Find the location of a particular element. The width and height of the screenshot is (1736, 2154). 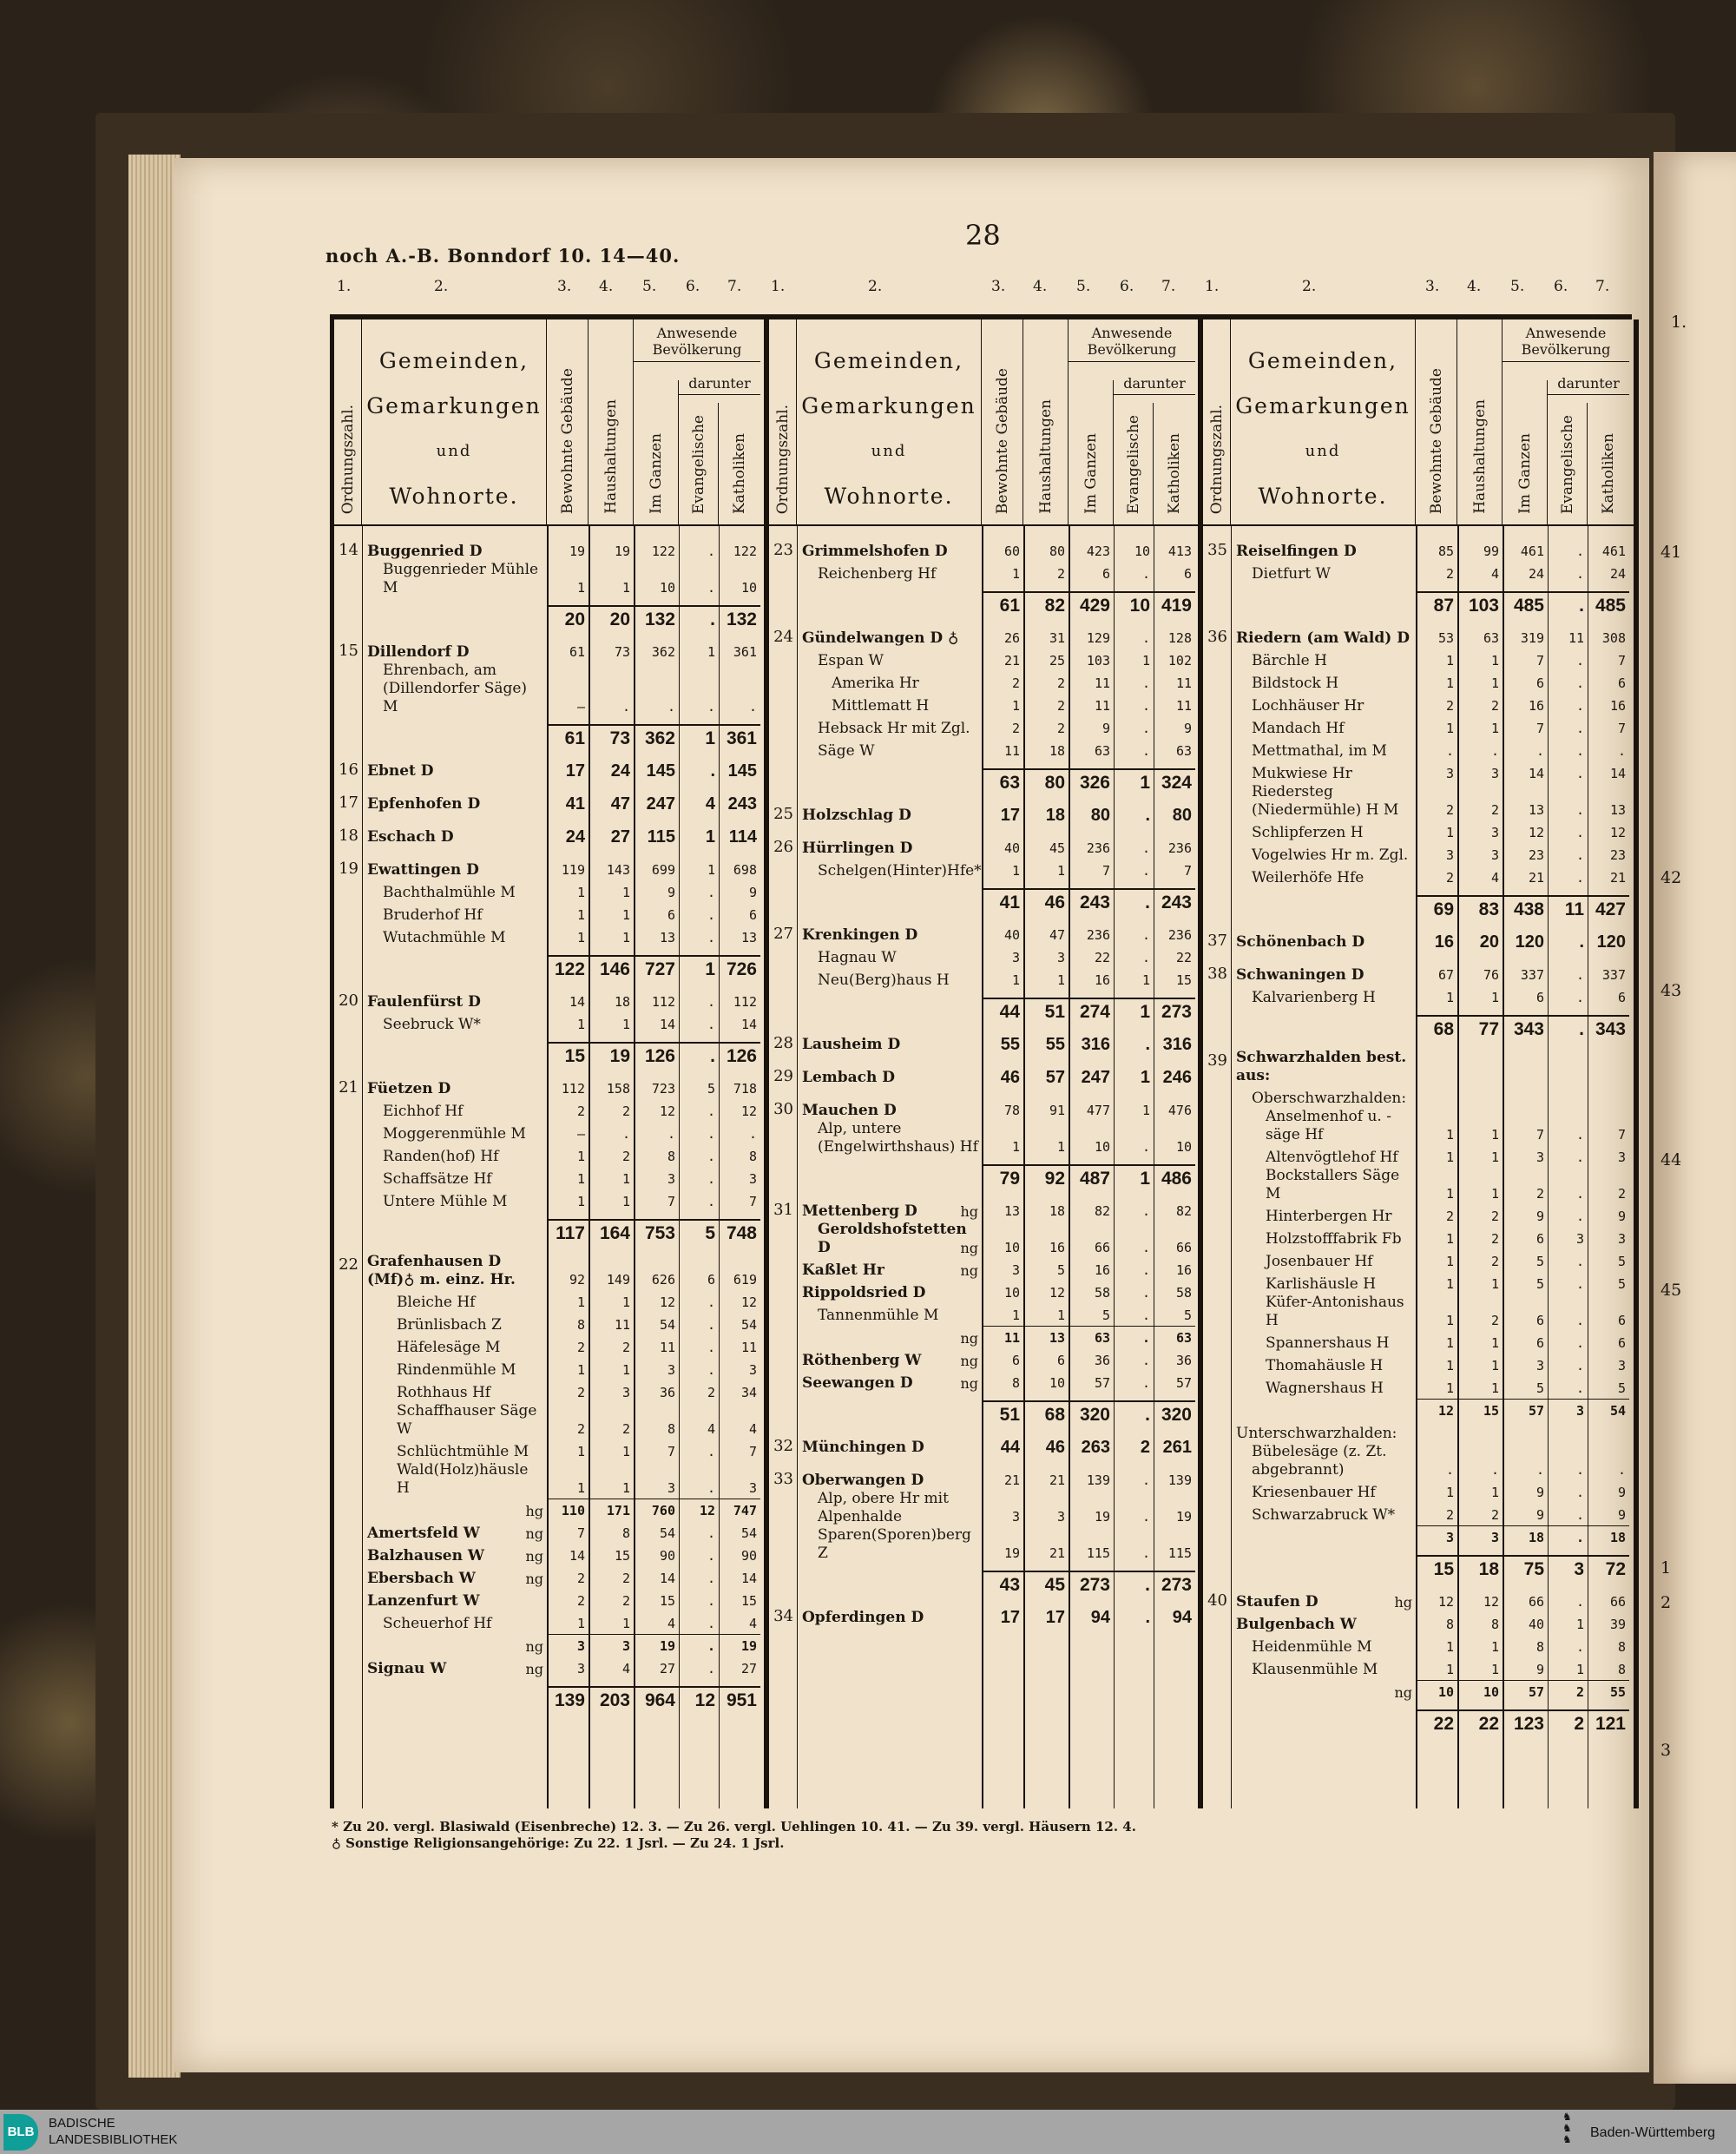

value-catholics: 324 is located at coordinates (1174, 780).